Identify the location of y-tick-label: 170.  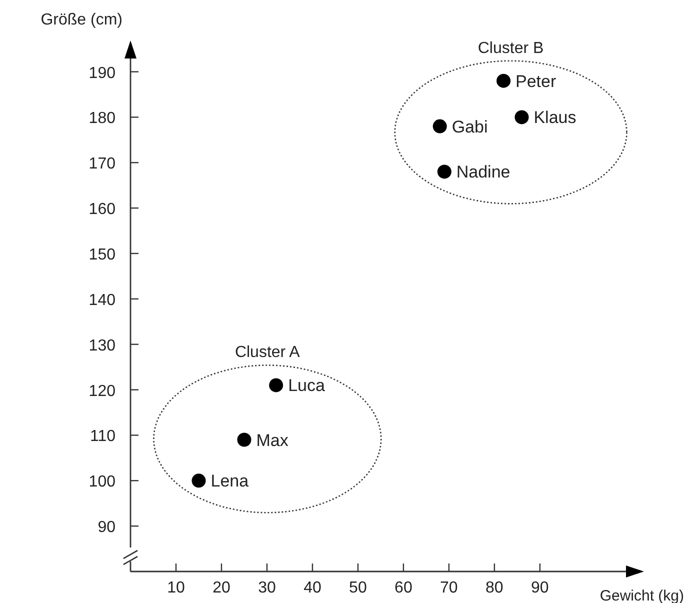
(102, 164).